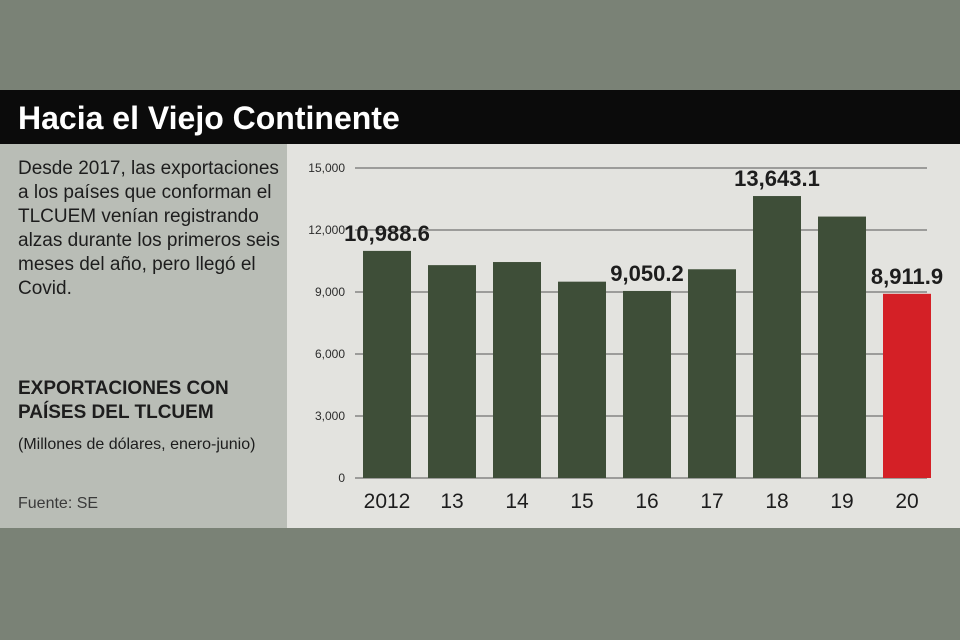  I want to click on y-tick-label: 3,000, so click(330, 416).